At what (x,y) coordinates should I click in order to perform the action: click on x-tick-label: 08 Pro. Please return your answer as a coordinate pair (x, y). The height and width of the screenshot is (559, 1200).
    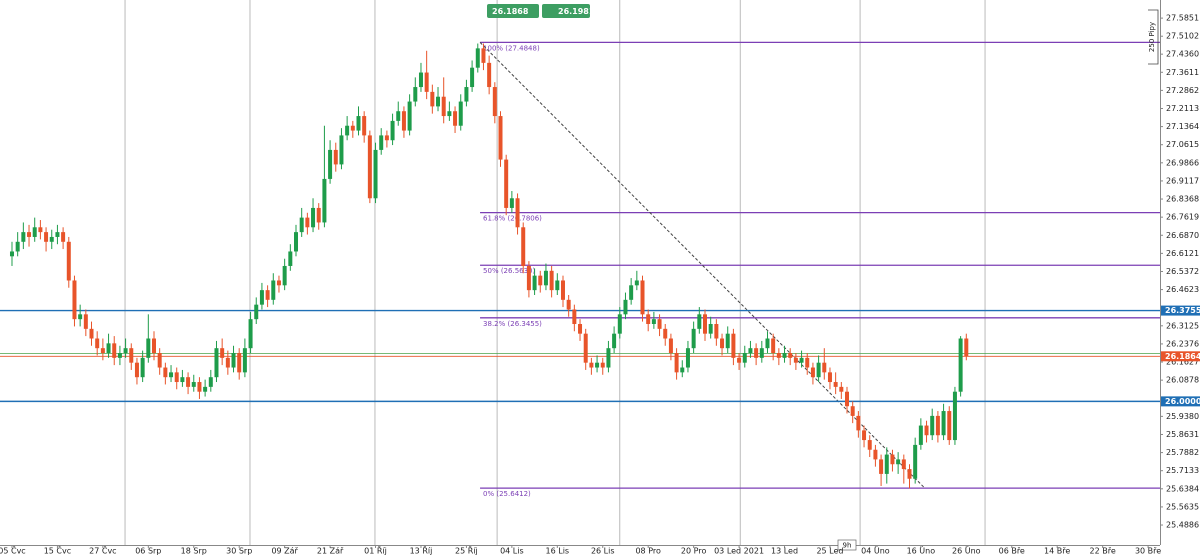
    Looking at the image, I should click on (648, 551).